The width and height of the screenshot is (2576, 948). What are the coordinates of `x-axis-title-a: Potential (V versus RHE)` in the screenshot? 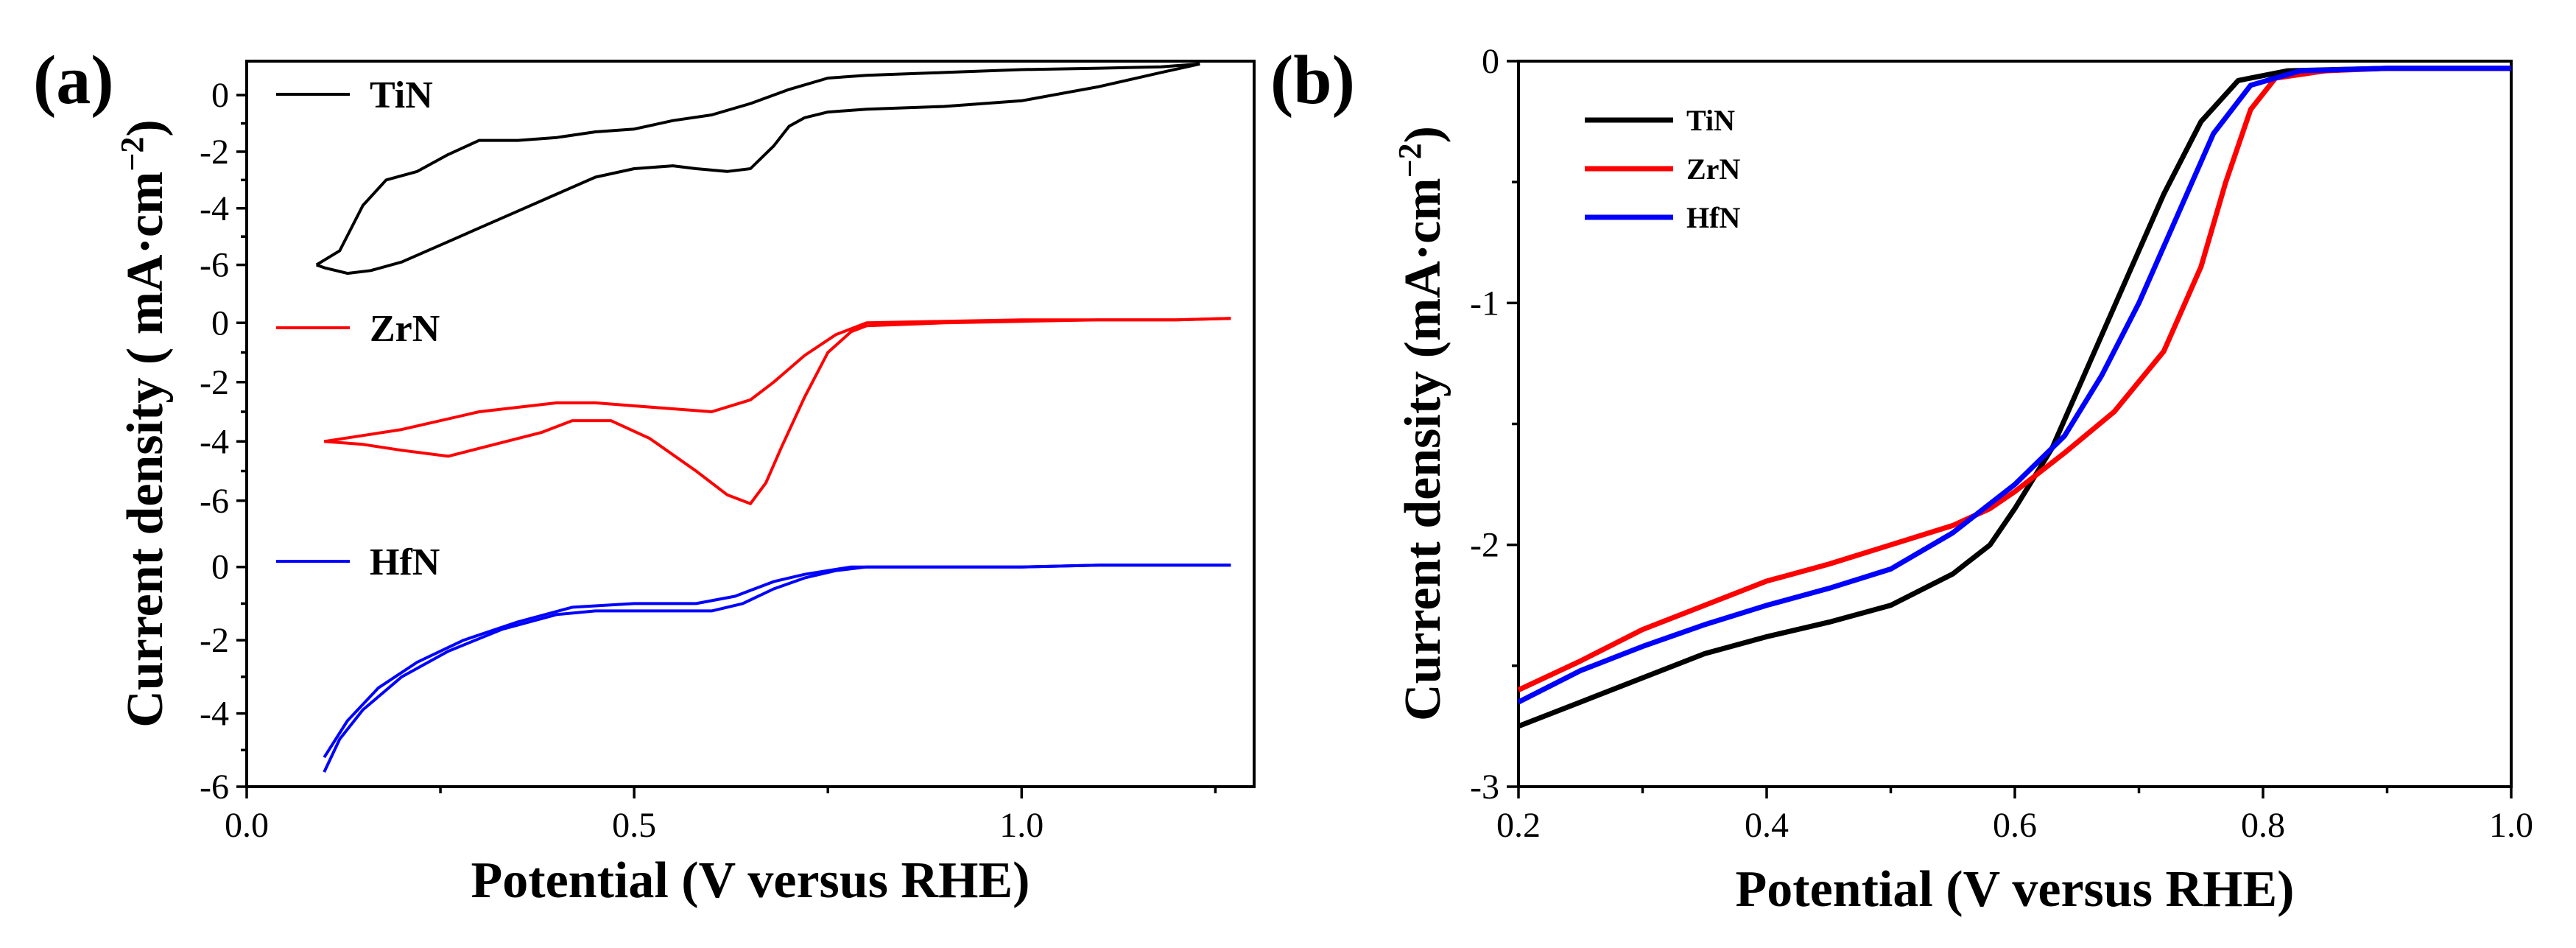 It's located at (750, 881).